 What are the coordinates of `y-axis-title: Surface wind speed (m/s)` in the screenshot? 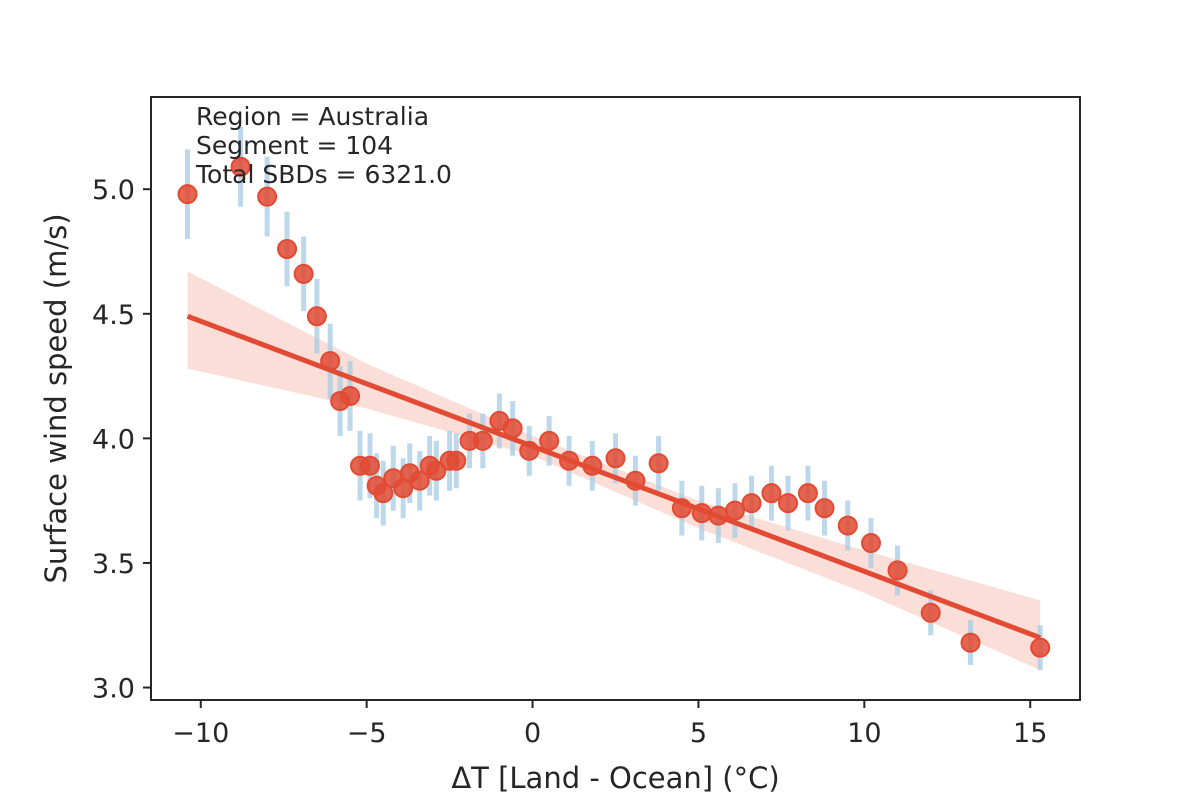 It's located at (56, 398).